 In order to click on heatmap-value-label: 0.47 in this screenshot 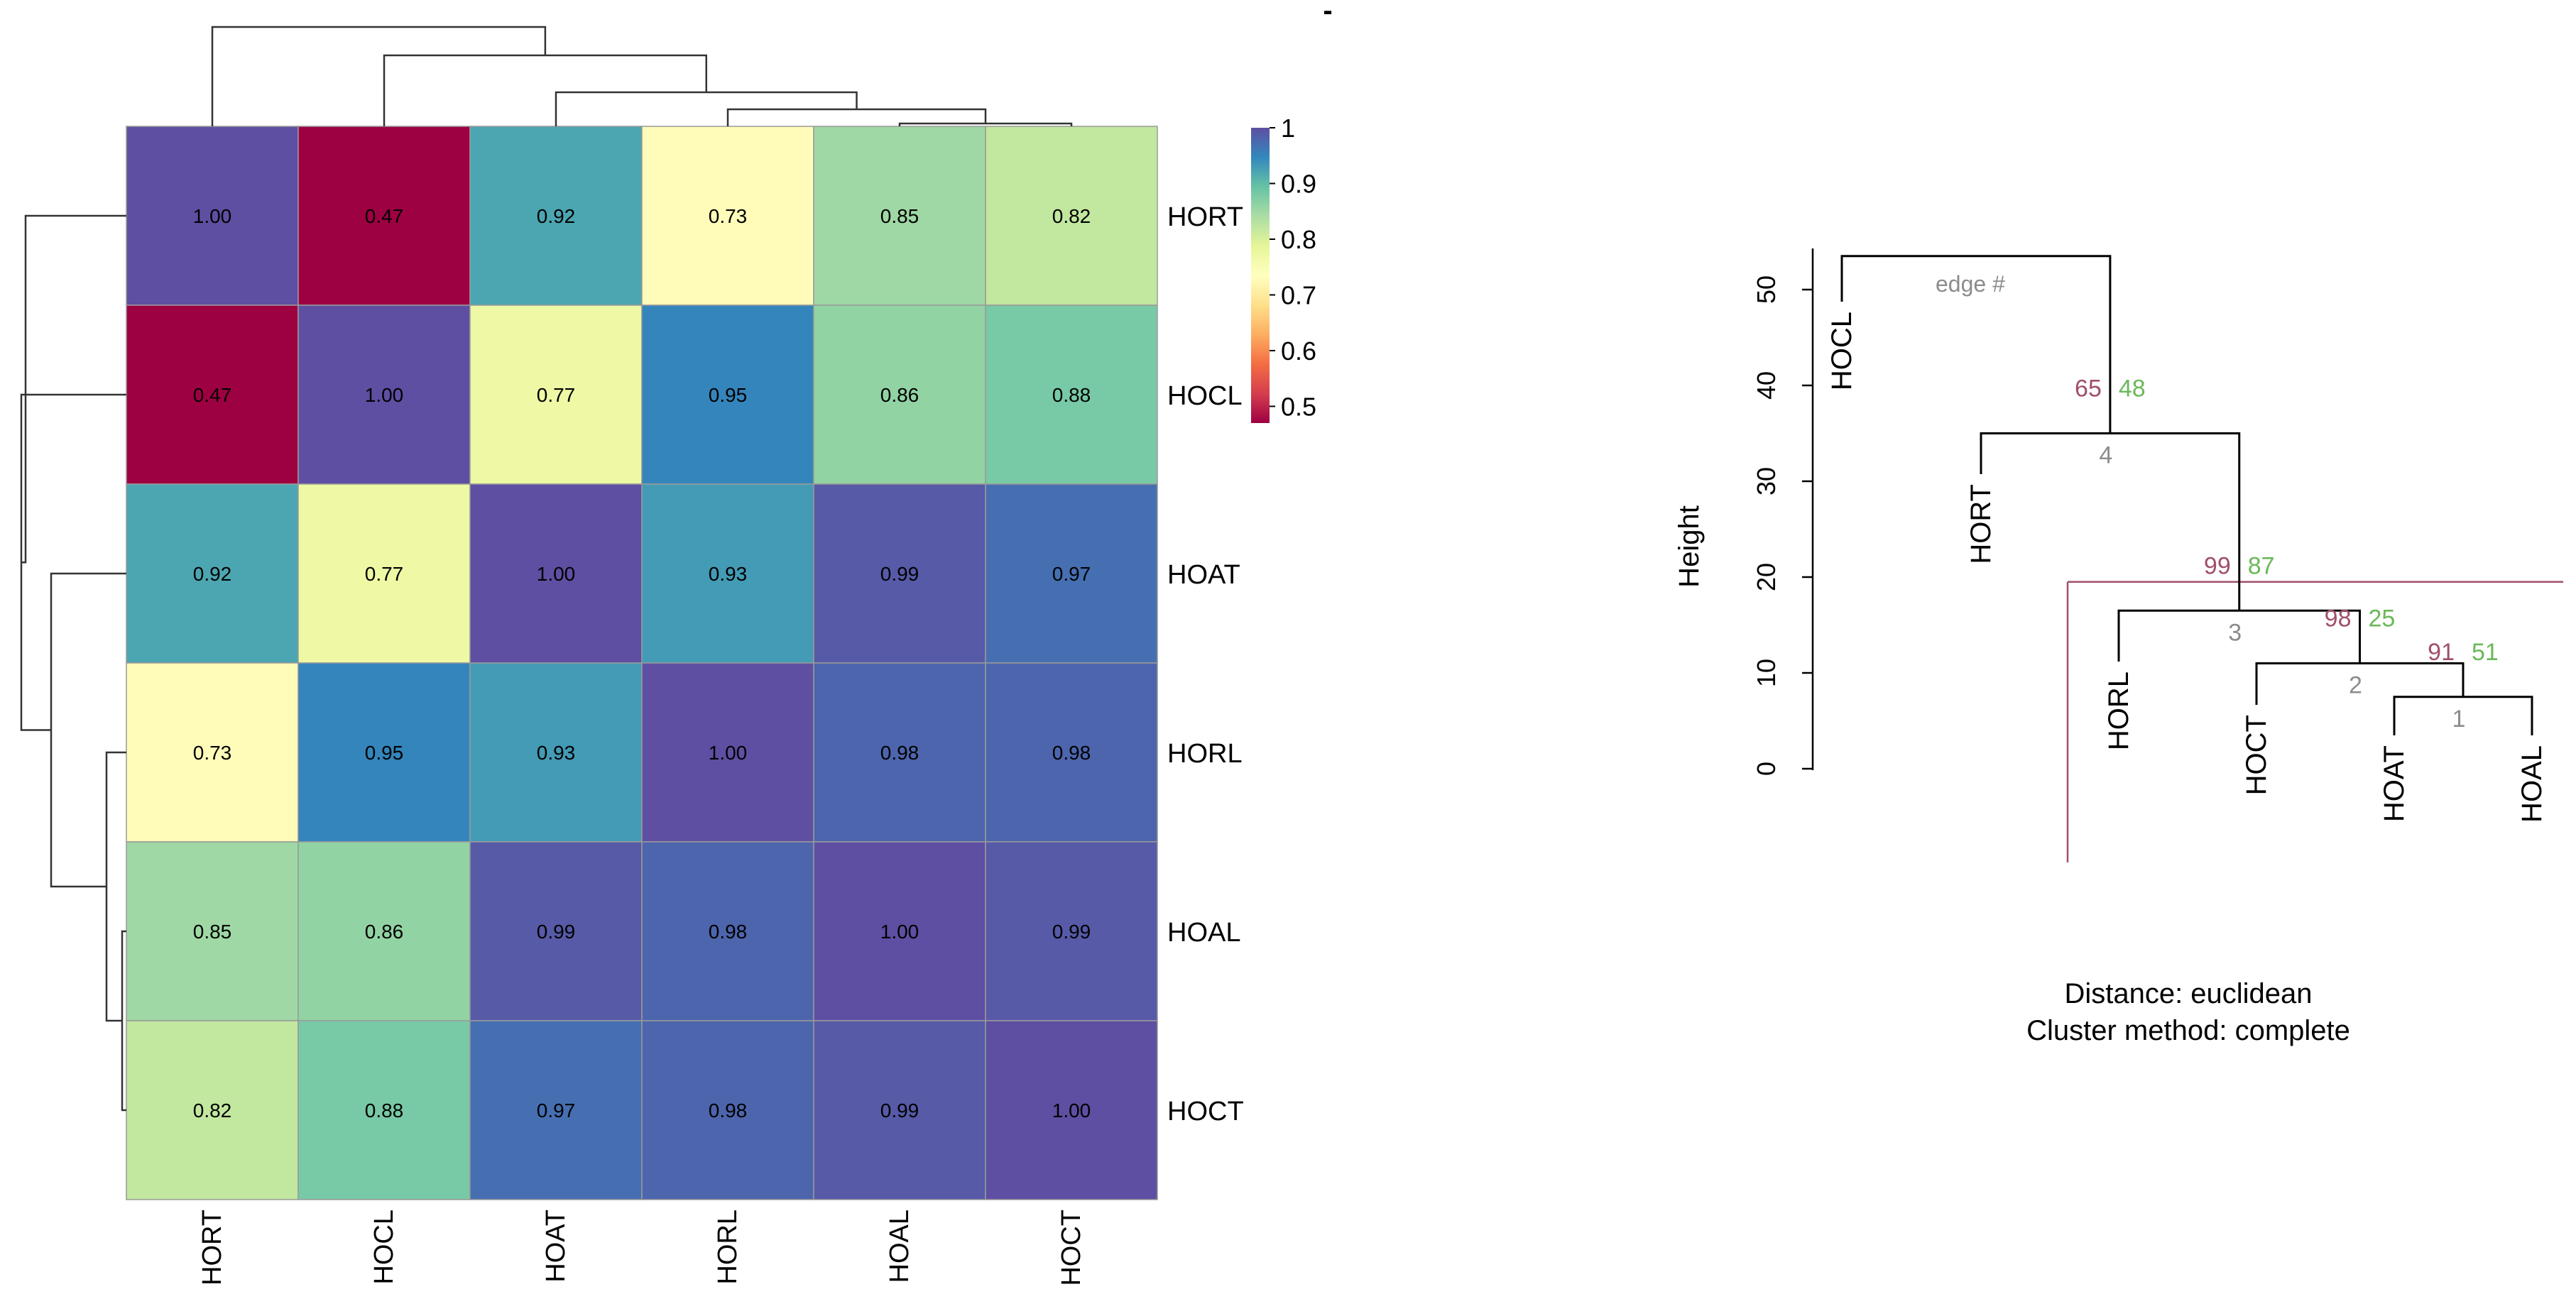, I will do `click(212, 395)`.